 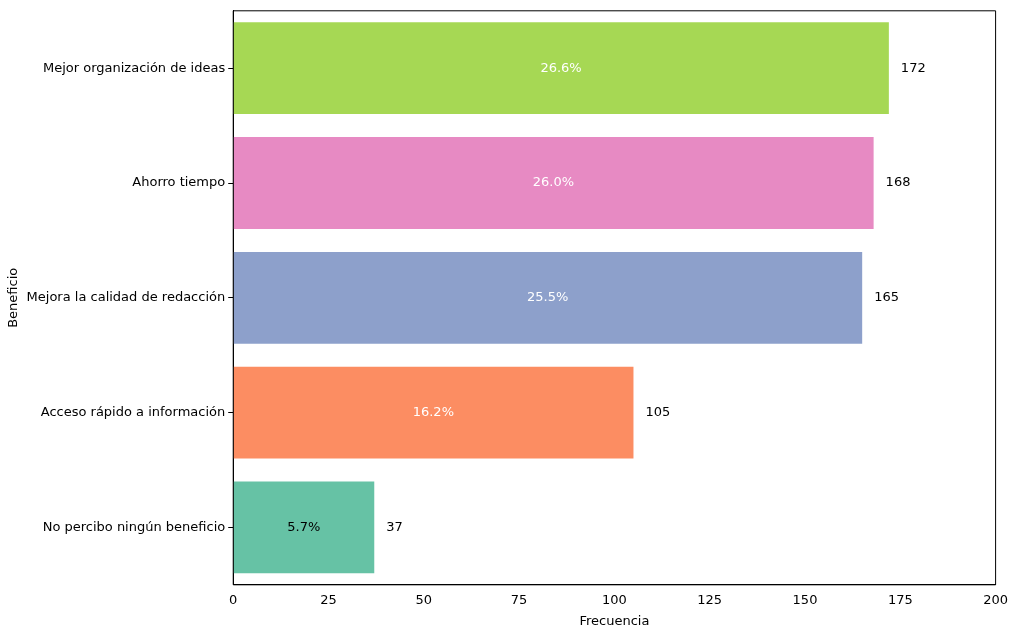 What do you see at coordinates (898, 182) in the screenshot?
I see `data-label: 168` at bounding box center [898, 182].